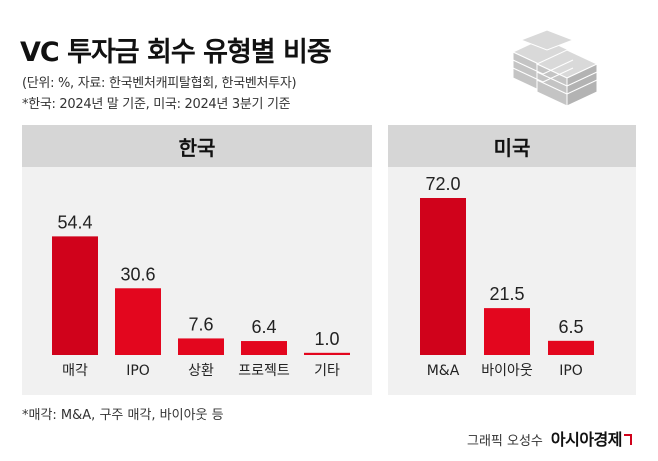  What do you see at coordinates (442, 184) in the screenshot?
I see `value-label-us-0: 72.0` at bounding box center [442, 184].